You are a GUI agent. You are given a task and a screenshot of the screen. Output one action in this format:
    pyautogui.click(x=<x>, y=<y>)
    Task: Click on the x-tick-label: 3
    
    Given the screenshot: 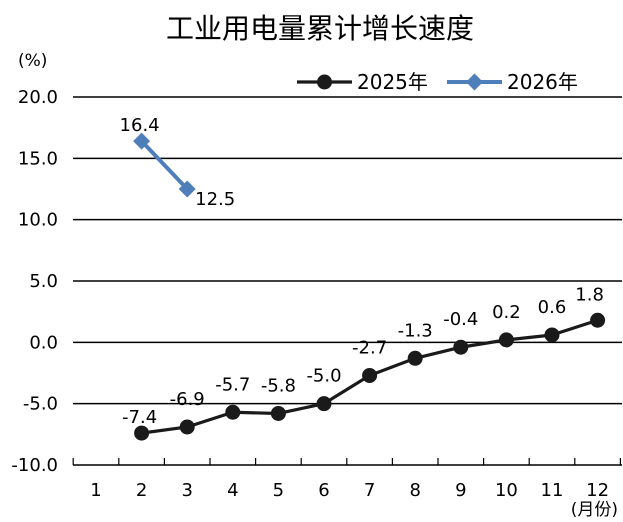 What is the action you would take?
    pyautogui.click(x=186, y=490)
    